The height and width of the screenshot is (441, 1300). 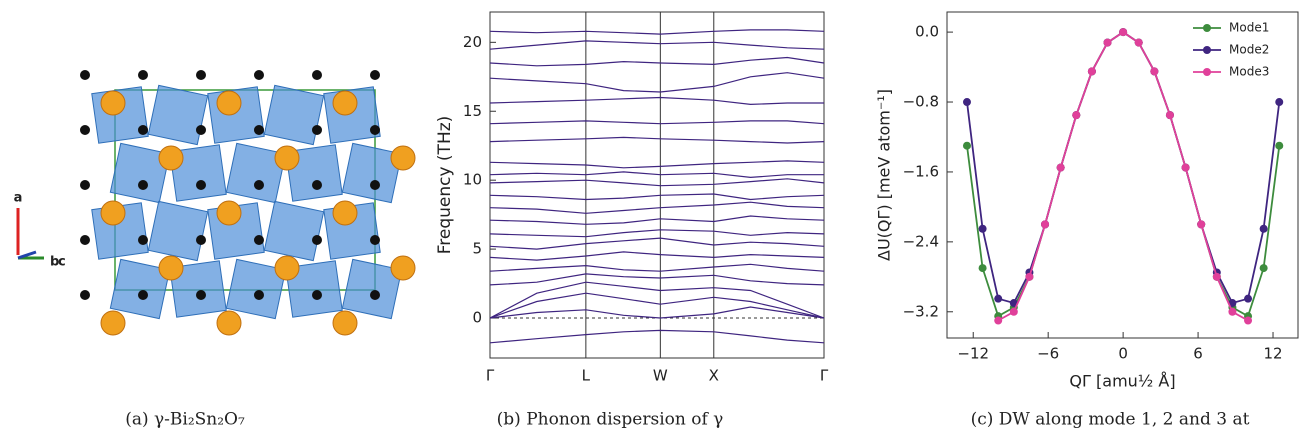 I want to click on y-tick-label: 5, so click(x=477, y=249).